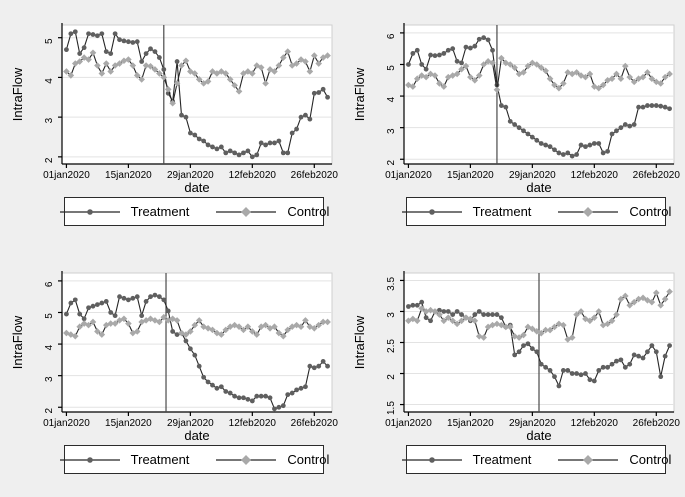 This screenshot has height=497, width=685. What do you see at coordinates (194, 459) in the screenshot?
I see `legend-bottom-left: Treatment Control` at bounding box center [194, 459].